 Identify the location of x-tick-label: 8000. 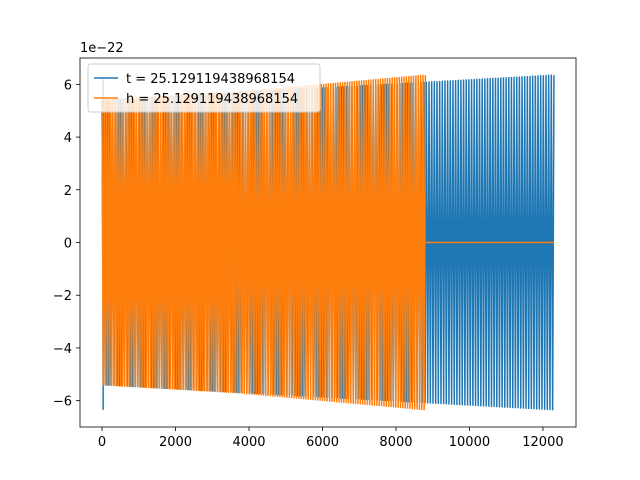
(395, 442).